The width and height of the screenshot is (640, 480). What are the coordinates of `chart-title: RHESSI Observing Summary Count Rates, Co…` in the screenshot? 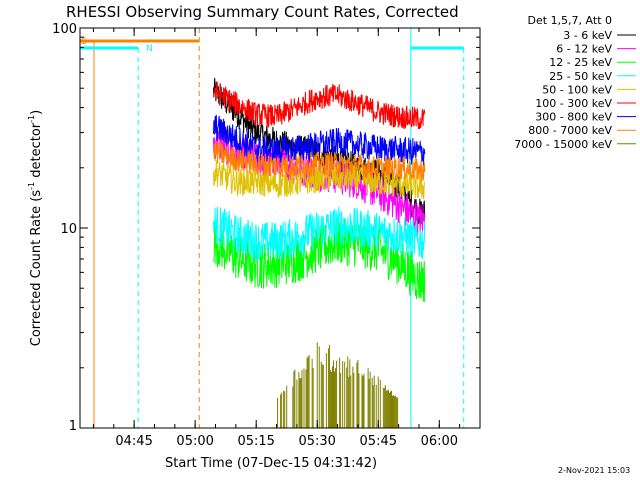 It's located at (262, 12).